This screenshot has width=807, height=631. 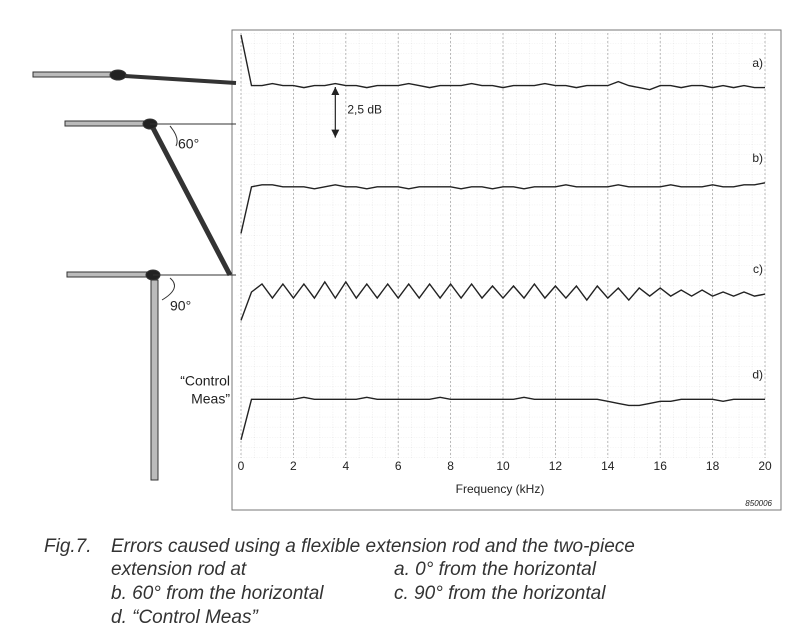 I want to click on x-tick-label: 6, so click(x=398, y=466).